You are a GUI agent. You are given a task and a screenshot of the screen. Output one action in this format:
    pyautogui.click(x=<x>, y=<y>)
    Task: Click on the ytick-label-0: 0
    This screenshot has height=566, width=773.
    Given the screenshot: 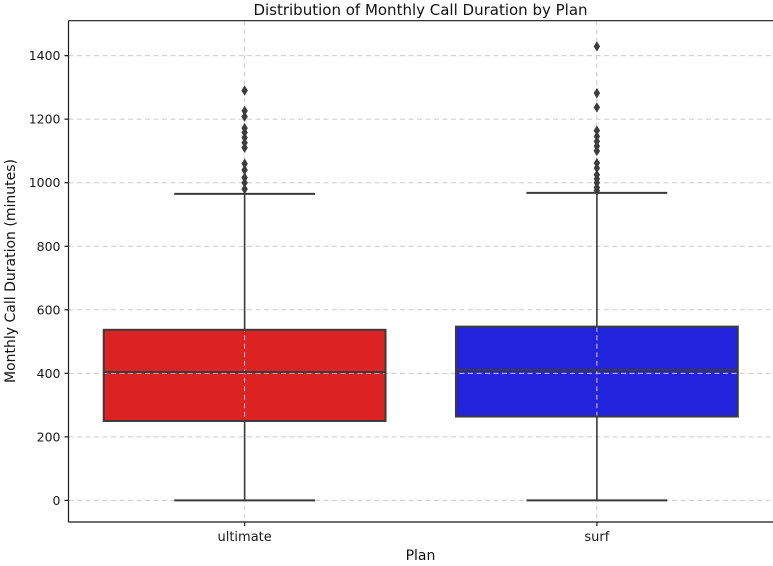 What is the action you would take?
    pyautogui.click(x=57, y=500)
    